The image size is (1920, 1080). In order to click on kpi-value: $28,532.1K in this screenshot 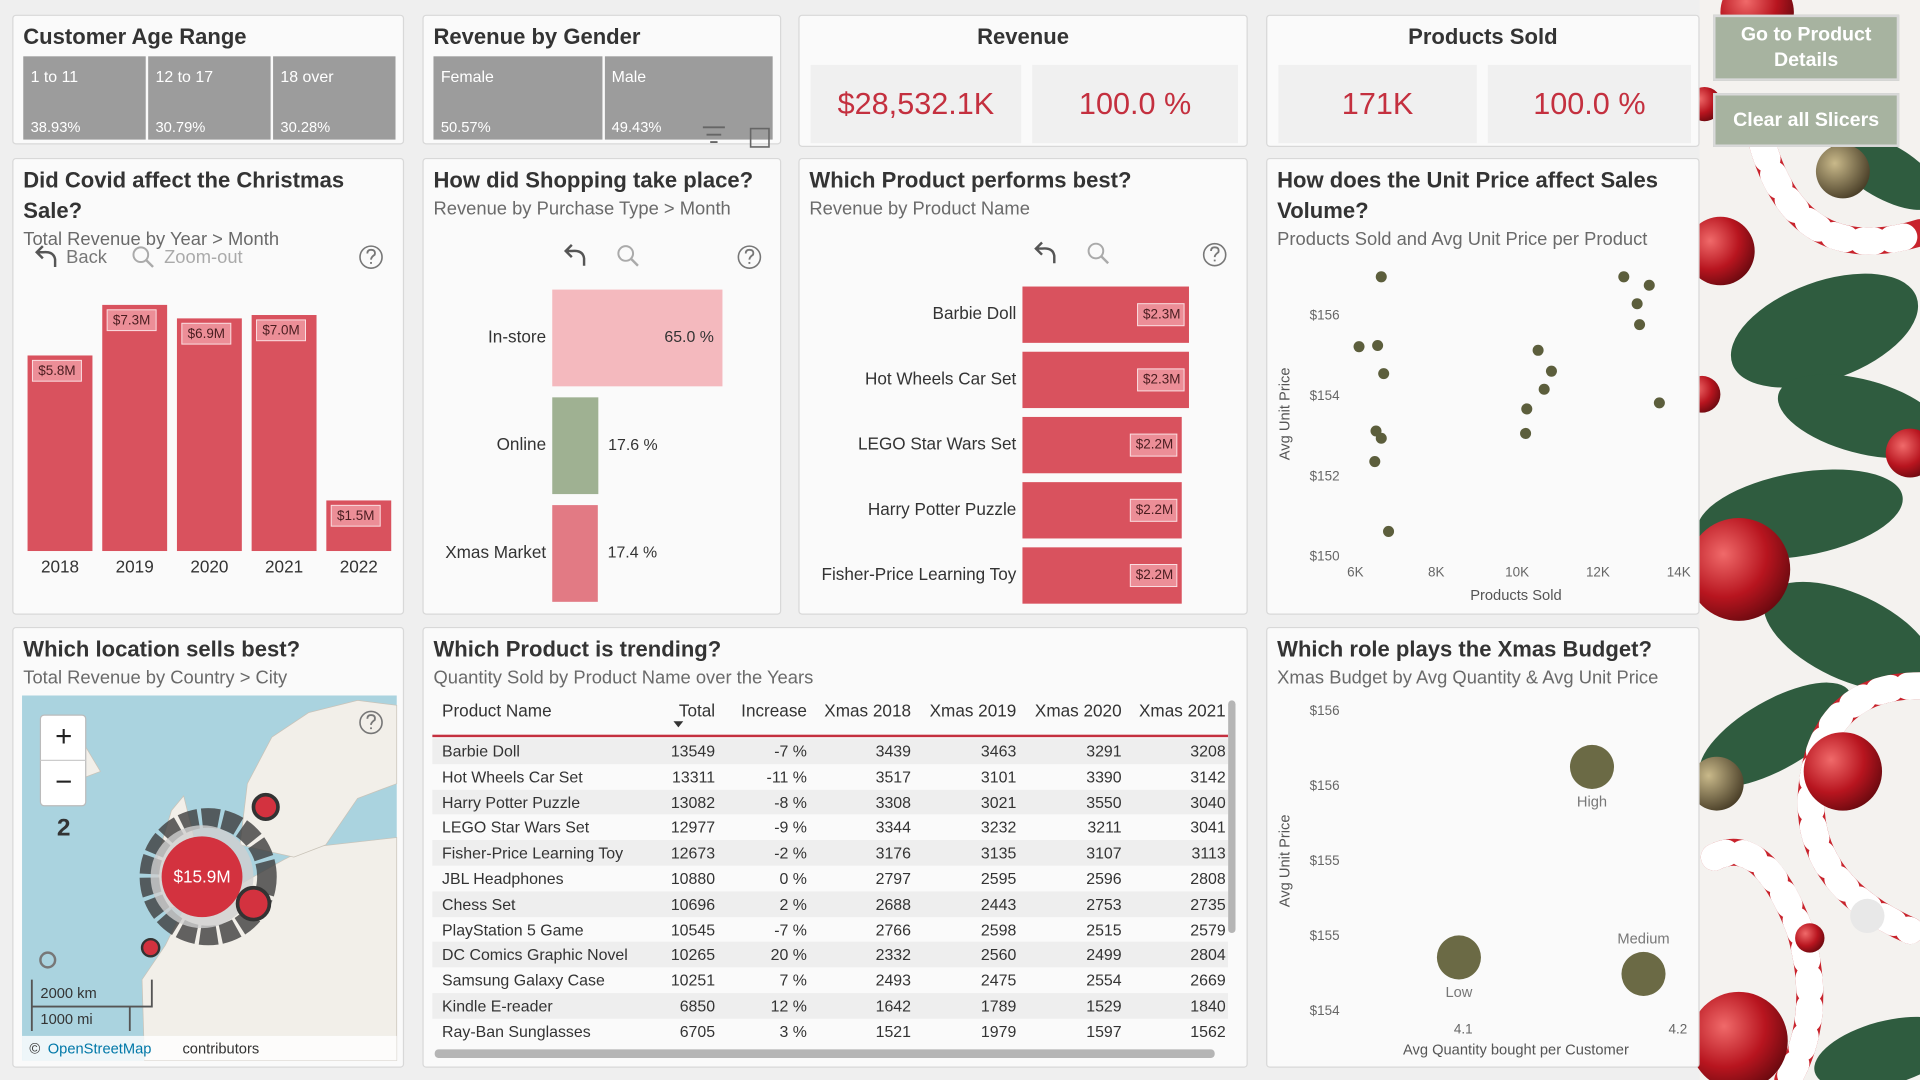, I will do `click(916, 104)`.